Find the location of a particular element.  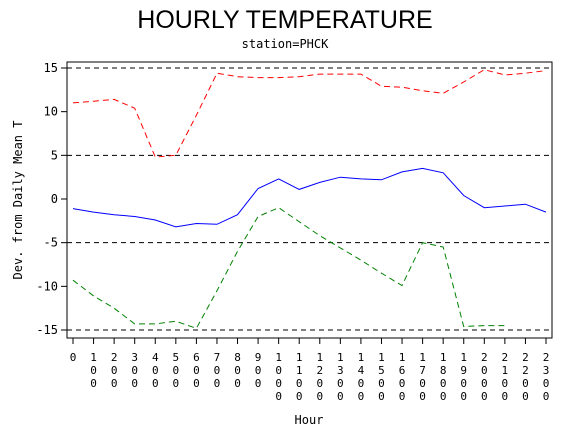

y-axis-label: Dev. from Daily Mean T is located at coordinates (18, 200).